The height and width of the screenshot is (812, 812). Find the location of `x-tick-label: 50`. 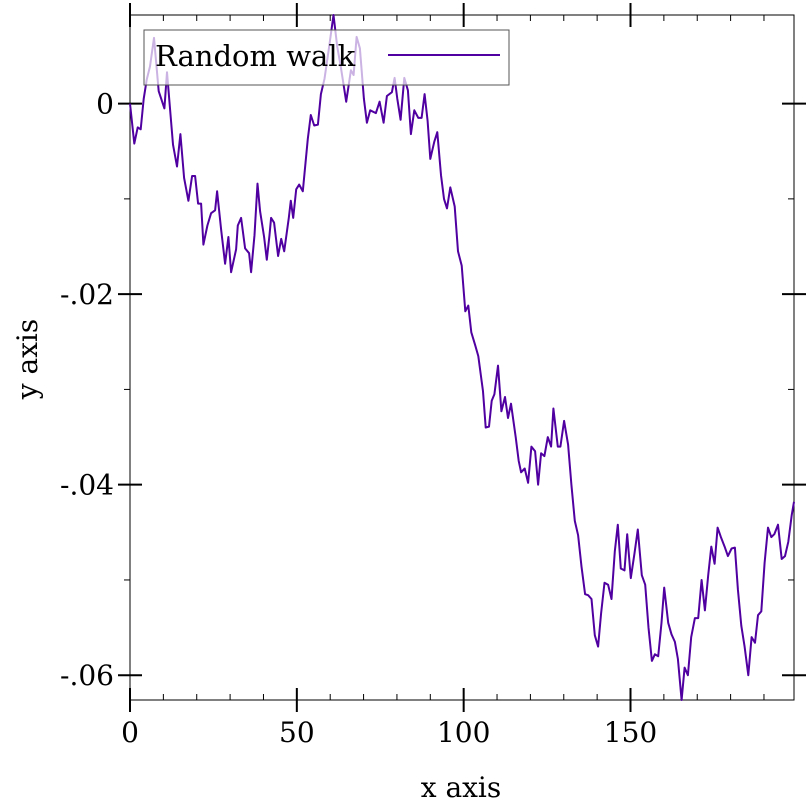

x-tick-label: 50 is located at coordinates (297, 732).